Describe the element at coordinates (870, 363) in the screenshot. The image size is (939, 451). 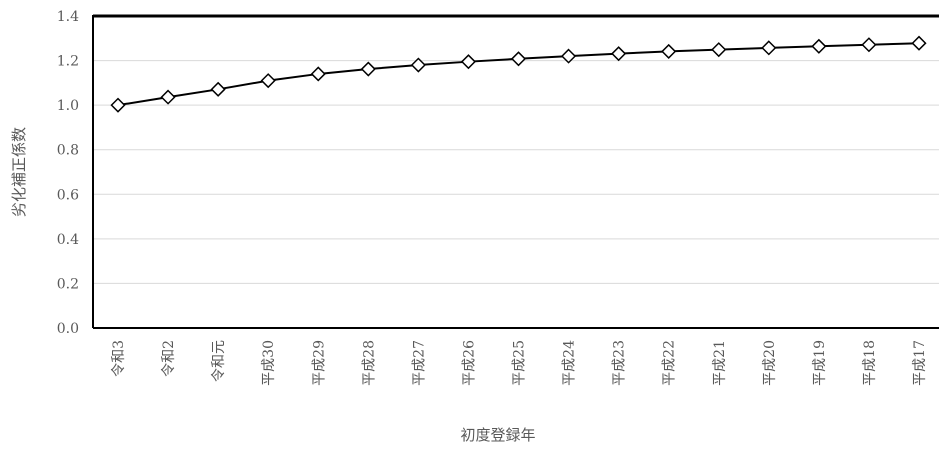
I see `x-tick-label: 平成18` at that location.